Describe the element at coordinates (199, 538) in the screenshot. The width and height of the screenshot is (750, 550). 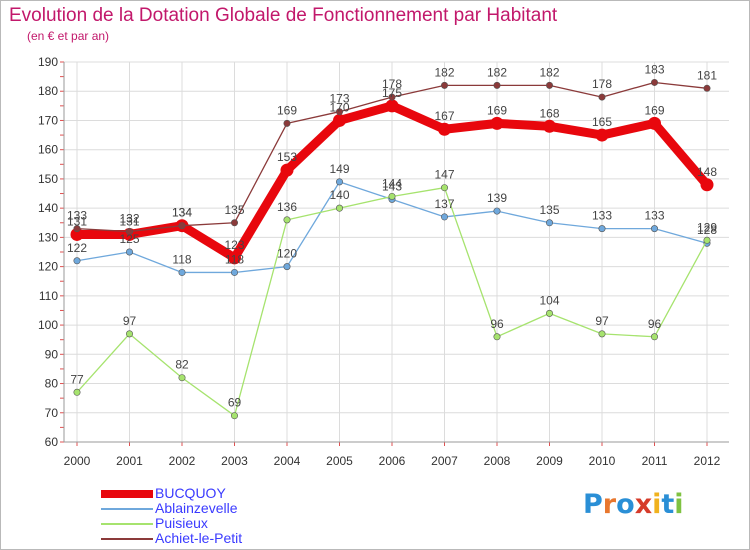
I see `legend-label: Achiet-le-Petit` at that location.